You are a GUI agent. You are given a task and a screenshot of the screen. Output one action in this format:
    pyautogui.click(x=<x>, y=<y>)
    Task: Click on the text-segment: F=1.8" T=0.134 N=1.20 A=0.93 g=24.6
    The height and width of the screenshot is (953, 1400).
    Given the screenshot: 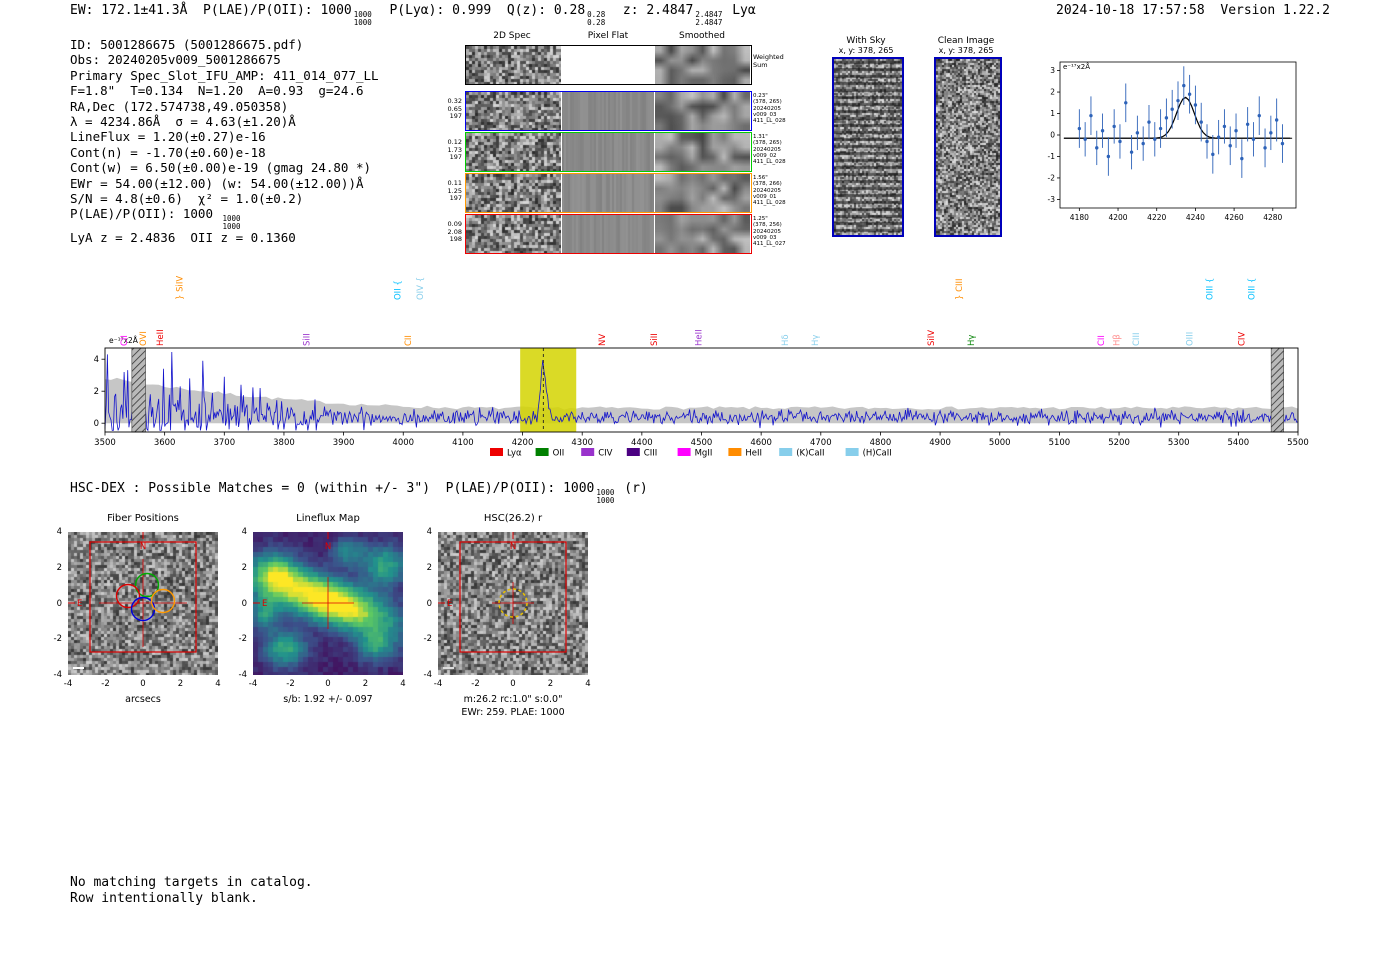 What is the action you would take?
    pyautogui.click(x=217, y=91)
    